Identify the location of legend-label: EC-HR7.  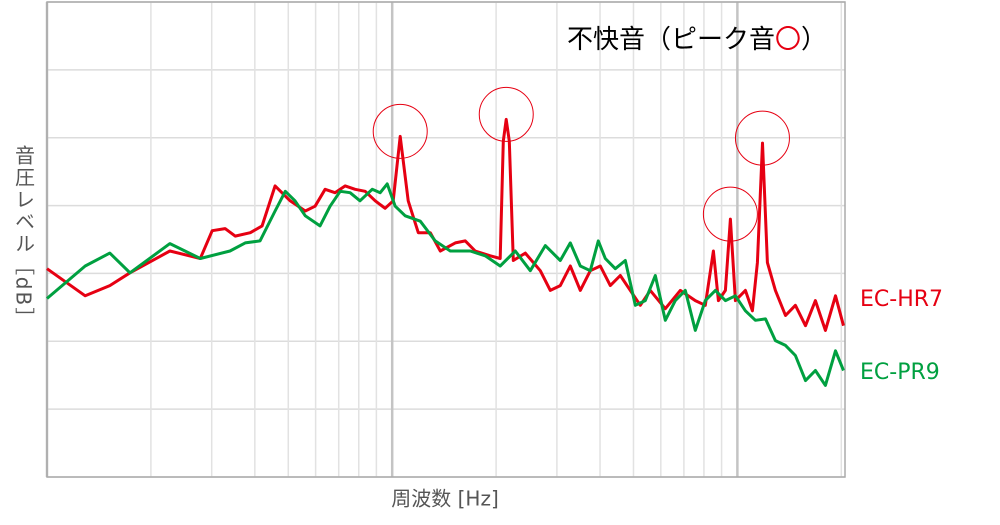
(901, 299).